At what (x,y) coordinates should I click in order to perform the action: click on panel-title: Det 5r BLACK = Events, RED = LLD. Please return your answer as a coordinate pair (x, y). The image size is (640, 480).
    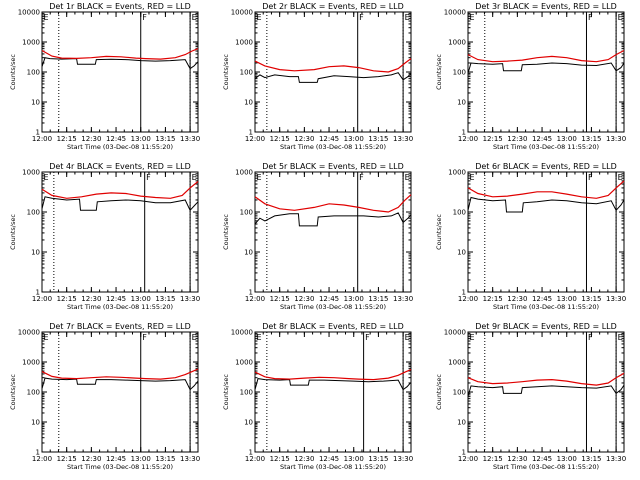
    Looking at the image, I should click on (333, 166).